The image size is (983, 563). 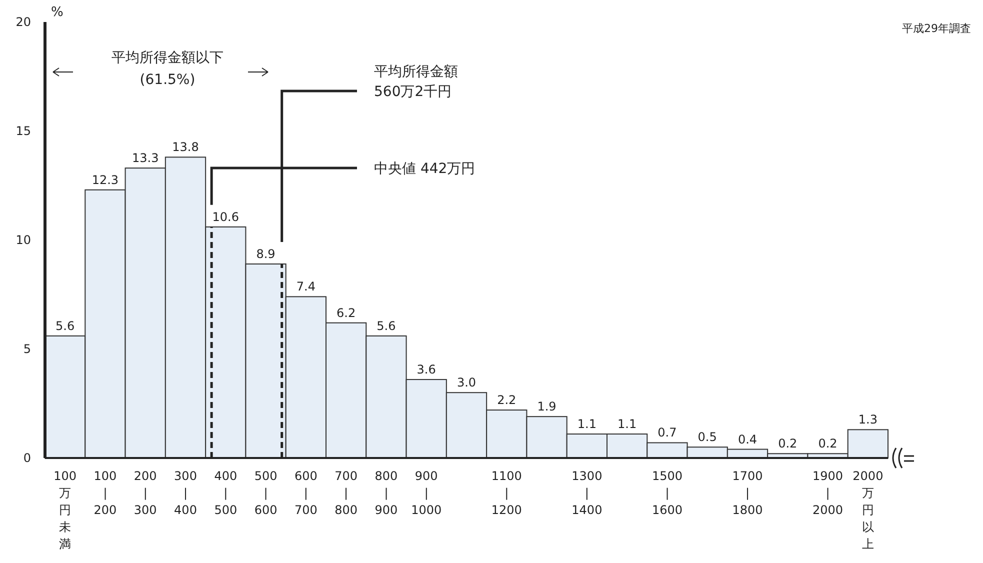 I want to click on x-tick-label: 1700 | 1800, so click(x=747, y=493).